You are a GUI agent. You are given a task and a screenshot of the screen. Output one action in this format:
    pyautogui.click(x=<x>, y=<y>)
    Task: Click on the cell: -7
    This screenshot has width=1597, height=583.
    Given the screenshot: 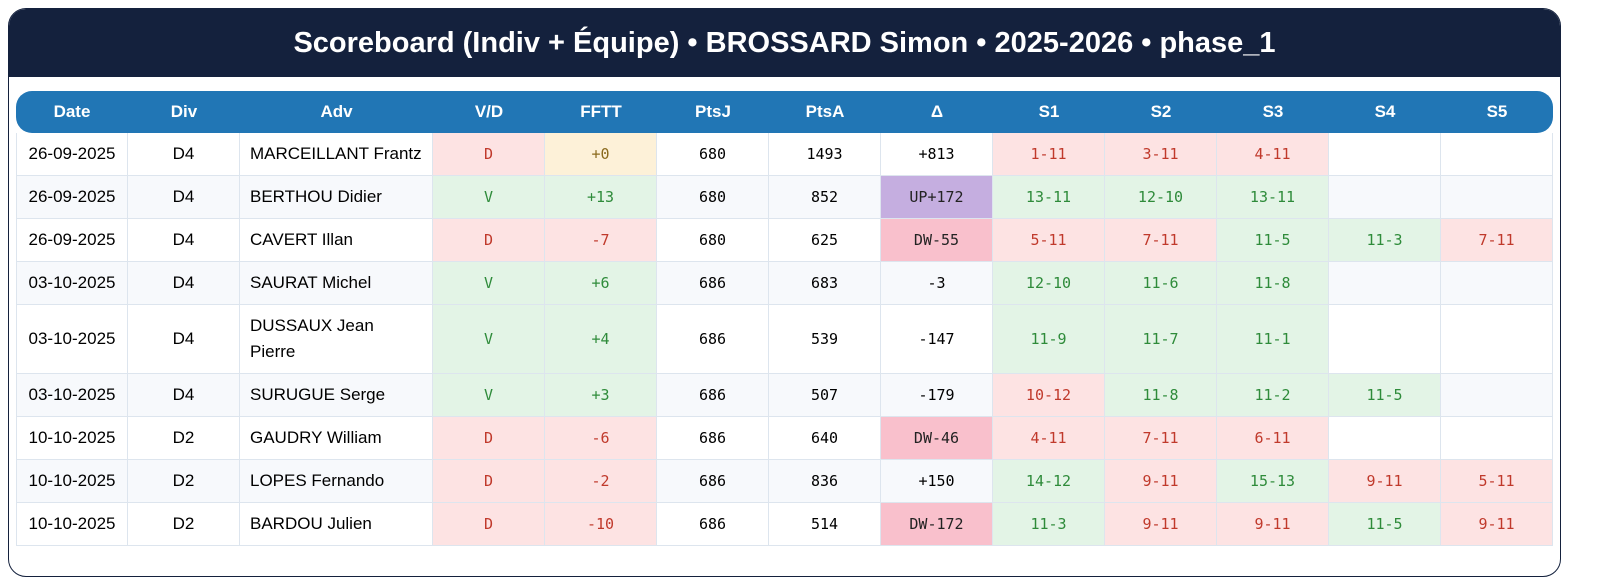 What is the action you would take?
    pyautogui.click(x=601, y=240)
    